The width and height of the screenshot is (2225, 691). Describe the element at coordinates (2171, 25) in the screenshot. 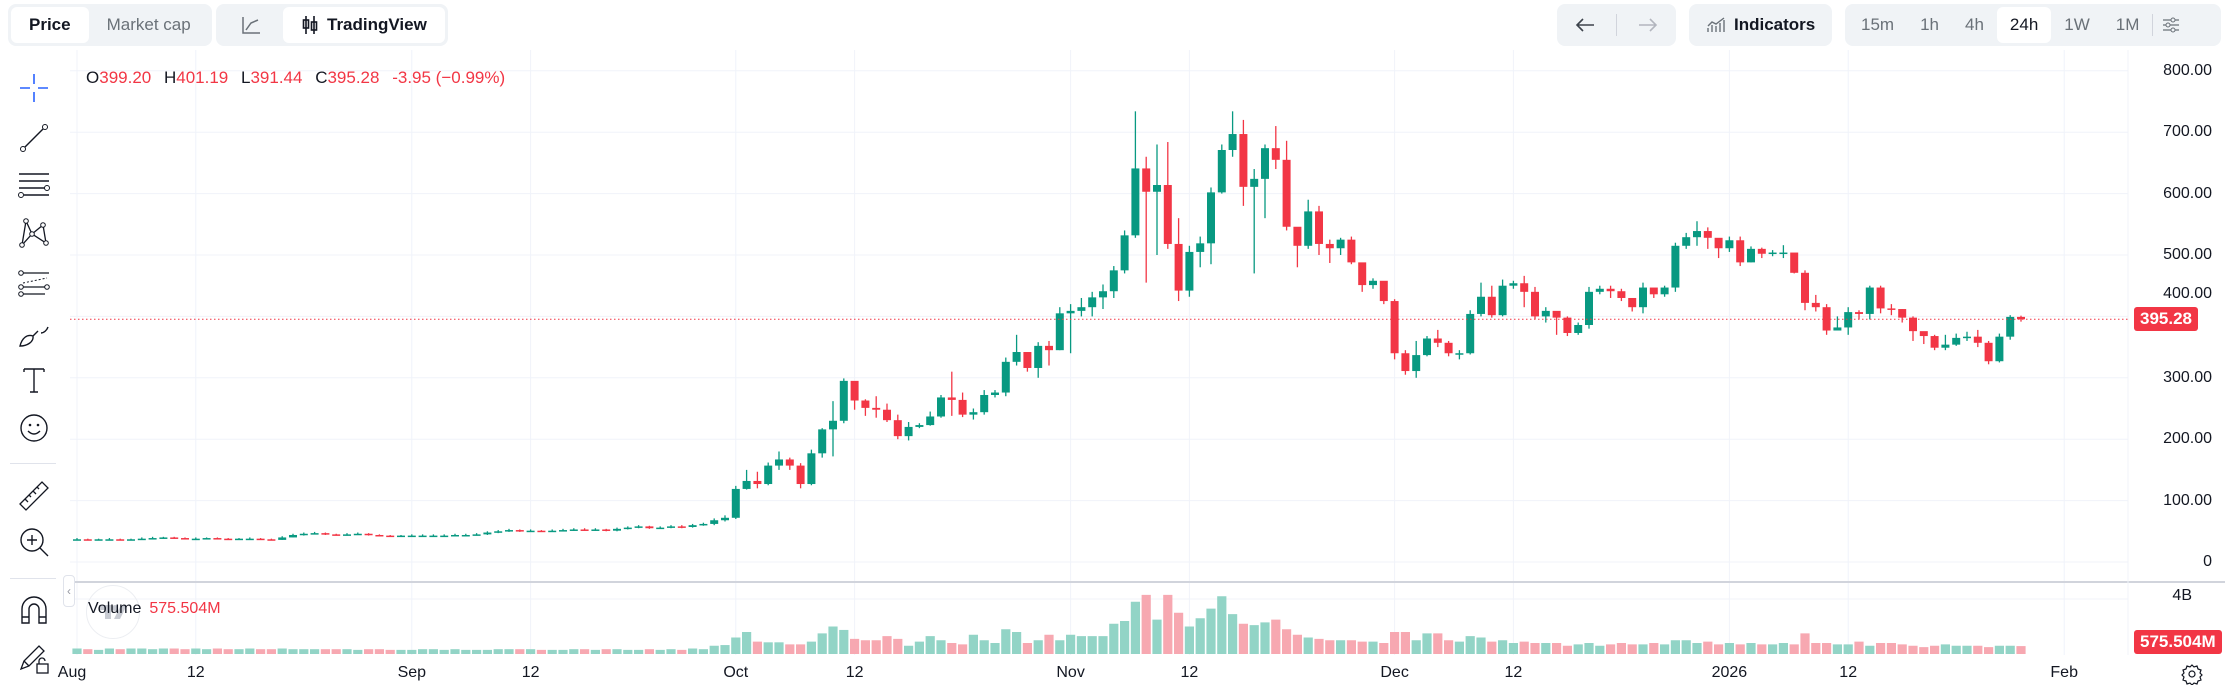

I see `chart-settings-button` at that location.